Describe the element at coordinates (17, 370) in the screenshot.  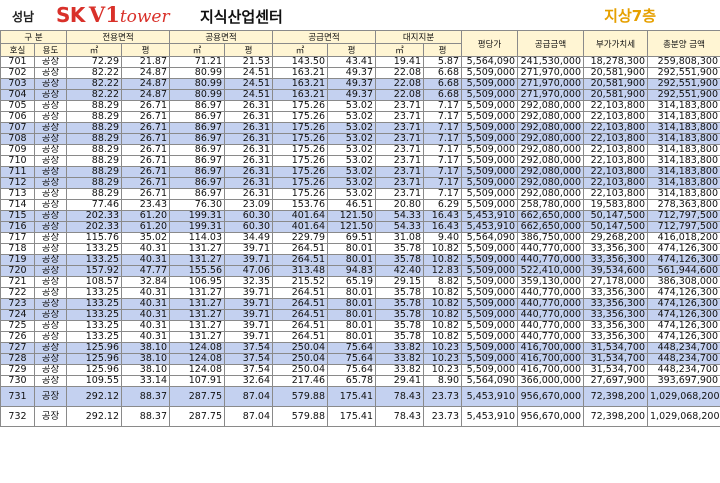
I see `cell-unit: 729` at that location.